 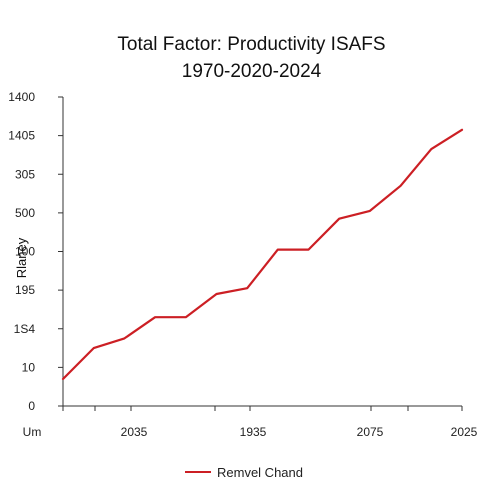 I want to click on x-tick-label: 2075, so click(x=370, y=432).